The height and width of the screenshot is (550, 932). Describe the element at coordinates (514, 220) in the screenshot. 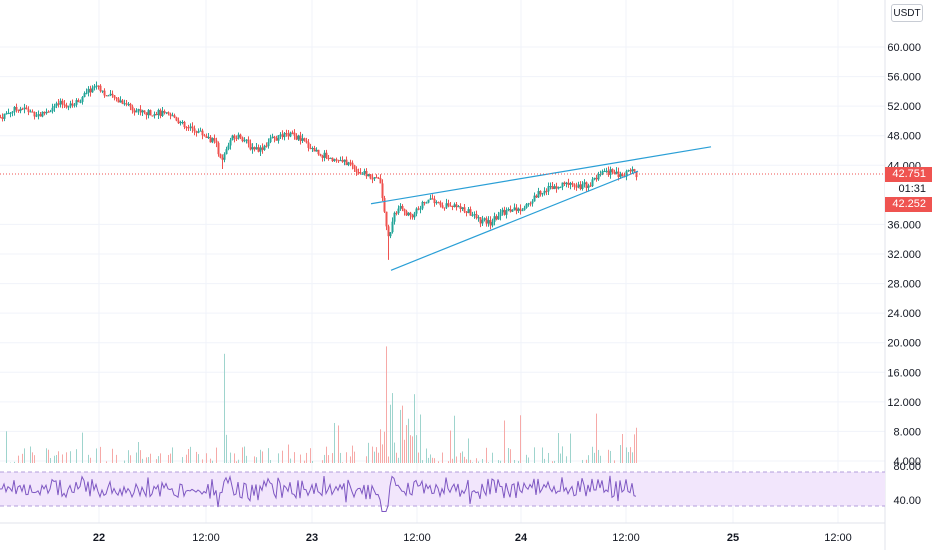

I see `trendline-lower` at that location.